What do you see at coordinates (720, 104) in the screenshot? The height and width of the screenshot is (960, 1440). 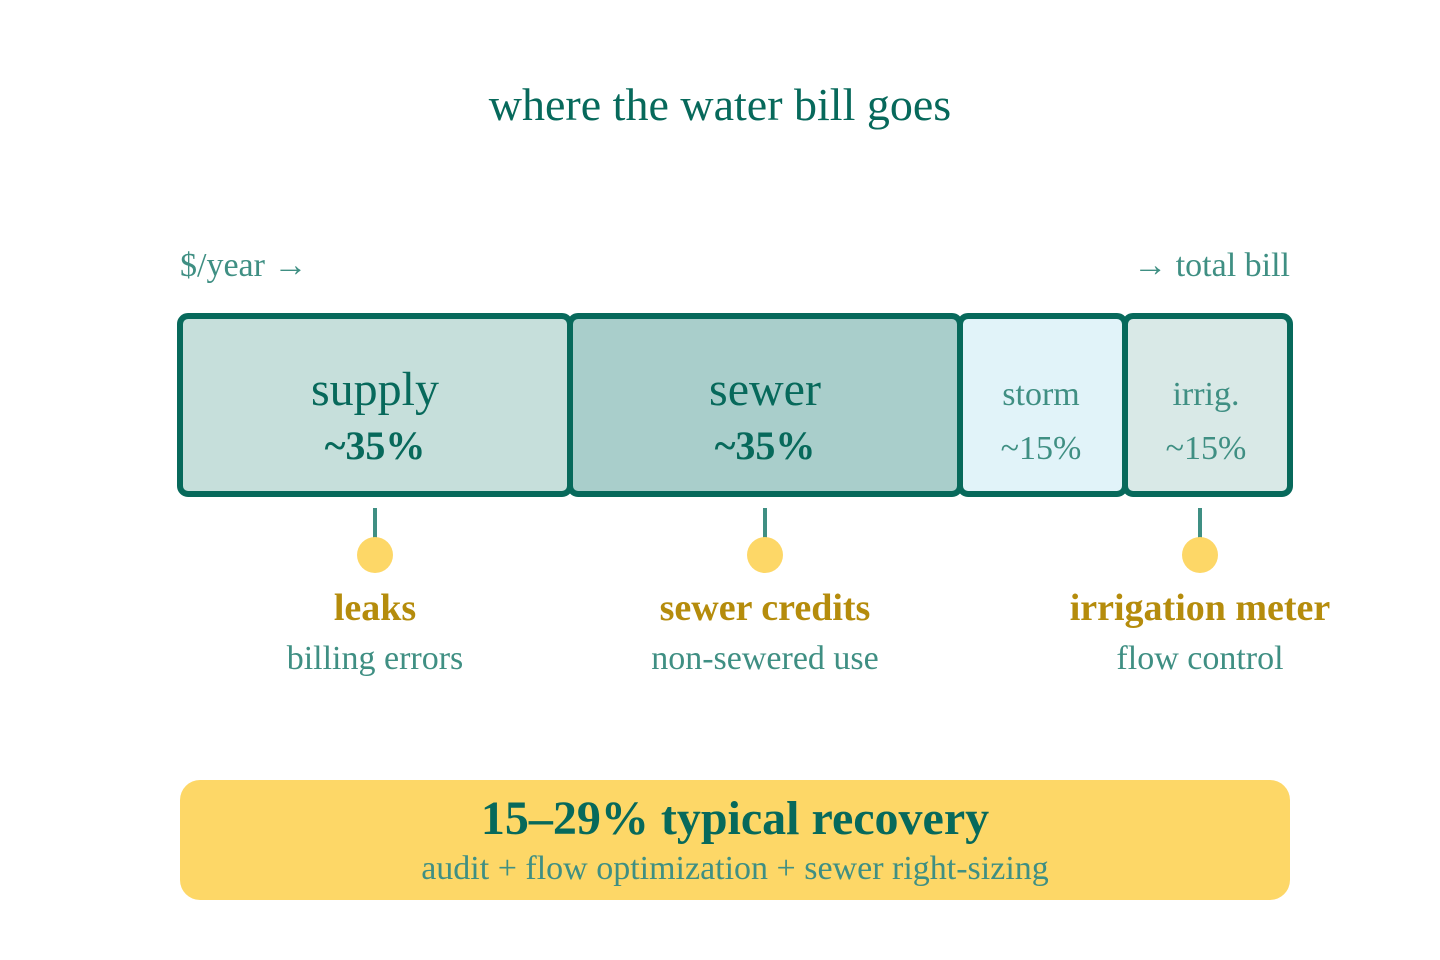 I see `title: where the water bill goes` at bounding box center [720, 104].